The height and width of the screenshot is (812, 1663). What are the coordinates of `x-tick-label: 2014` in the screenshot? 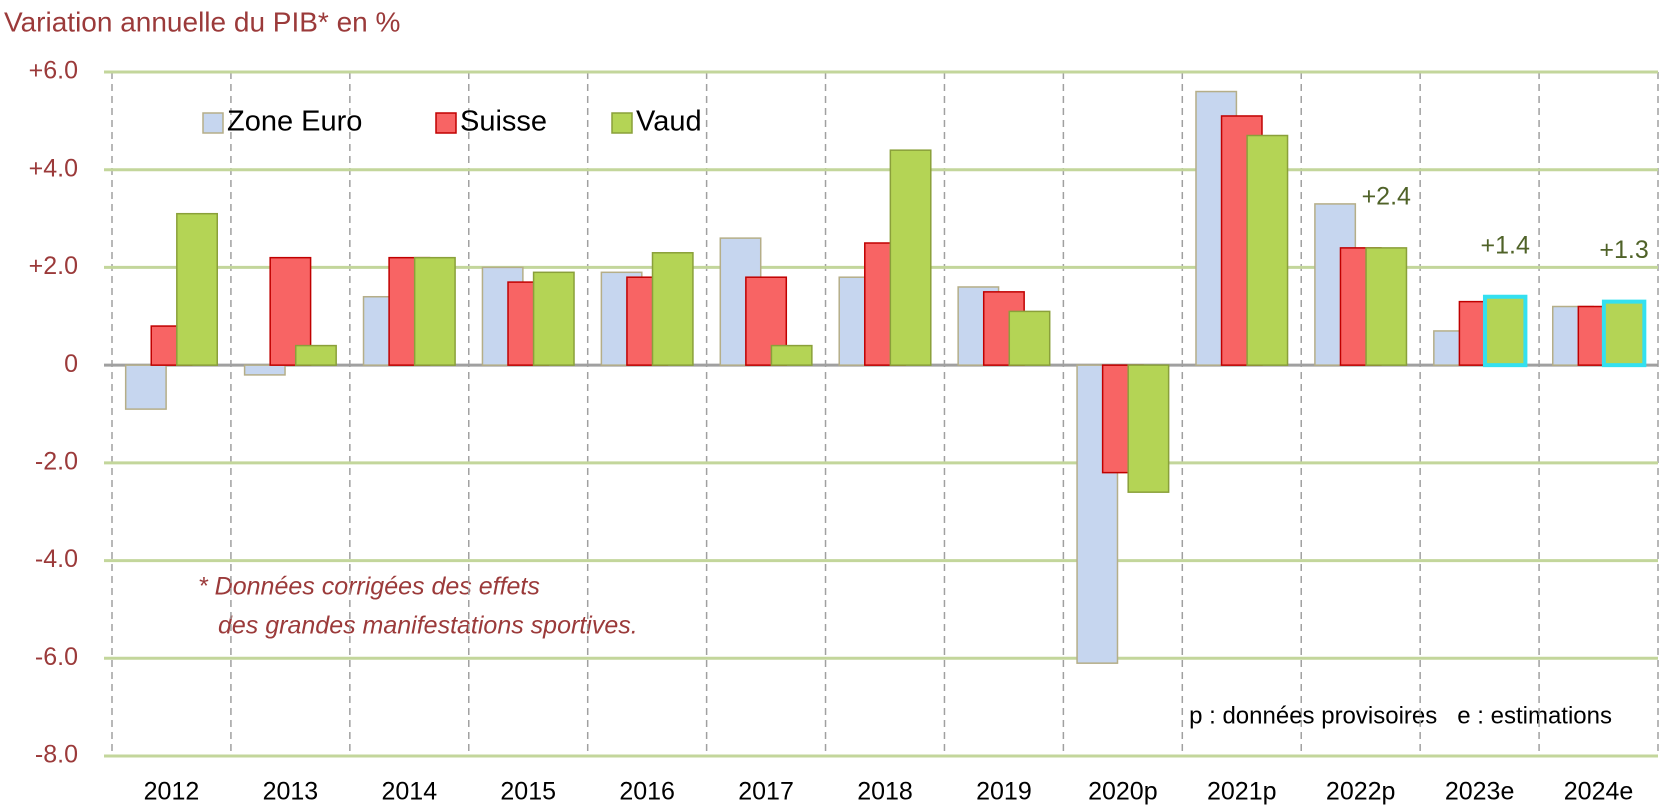 It's located at (409, 792).